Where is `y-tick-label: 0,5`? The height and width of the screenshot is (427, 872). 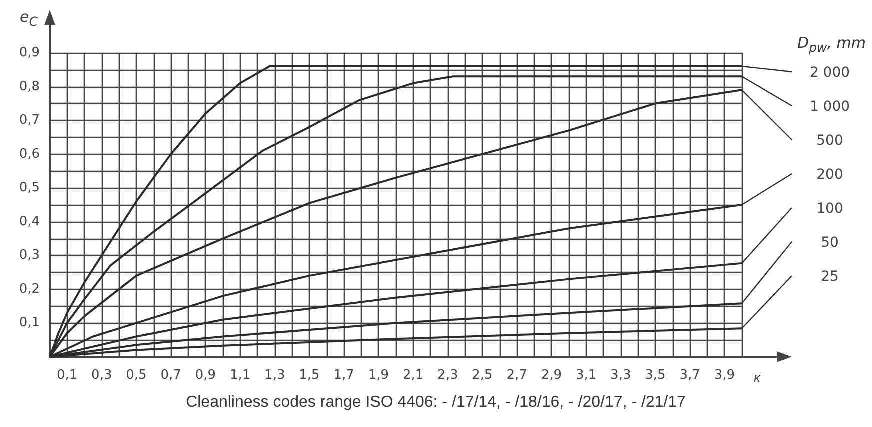
y-tick-label: 0,5 is located at coordinates (29, 188).